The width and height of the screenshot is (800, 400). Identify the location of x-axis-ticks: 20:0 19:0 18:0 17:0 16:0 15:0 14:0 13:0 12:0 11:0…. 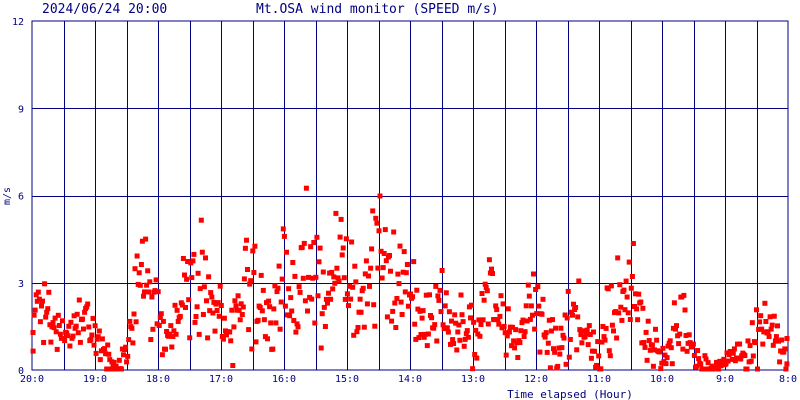
(408, 379).